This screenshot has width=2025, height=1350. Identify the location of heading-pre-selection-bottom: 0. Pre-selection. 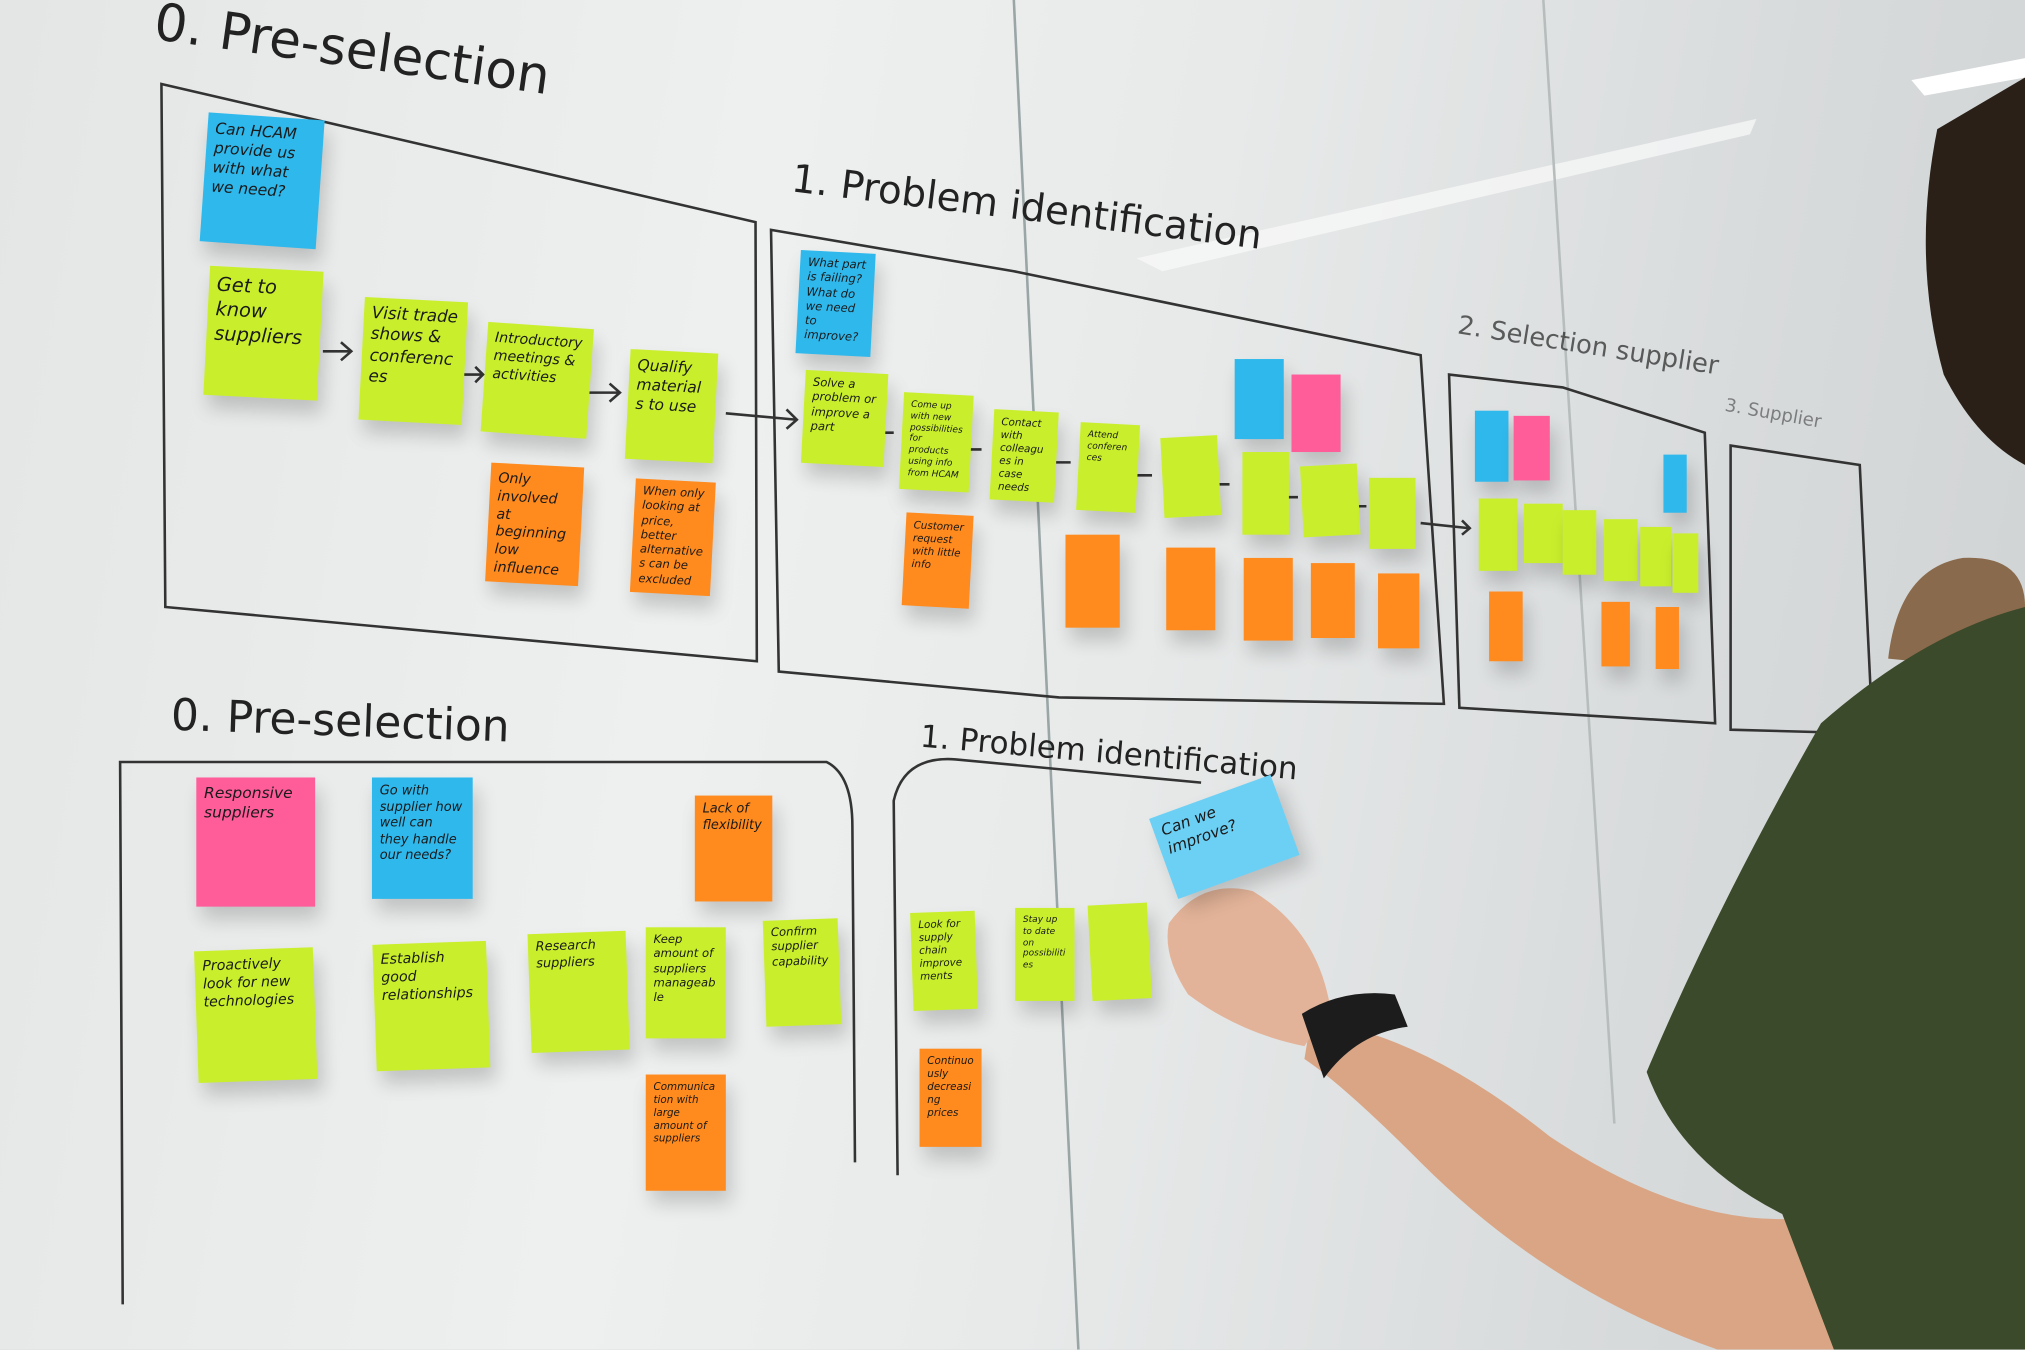
(340, 721).